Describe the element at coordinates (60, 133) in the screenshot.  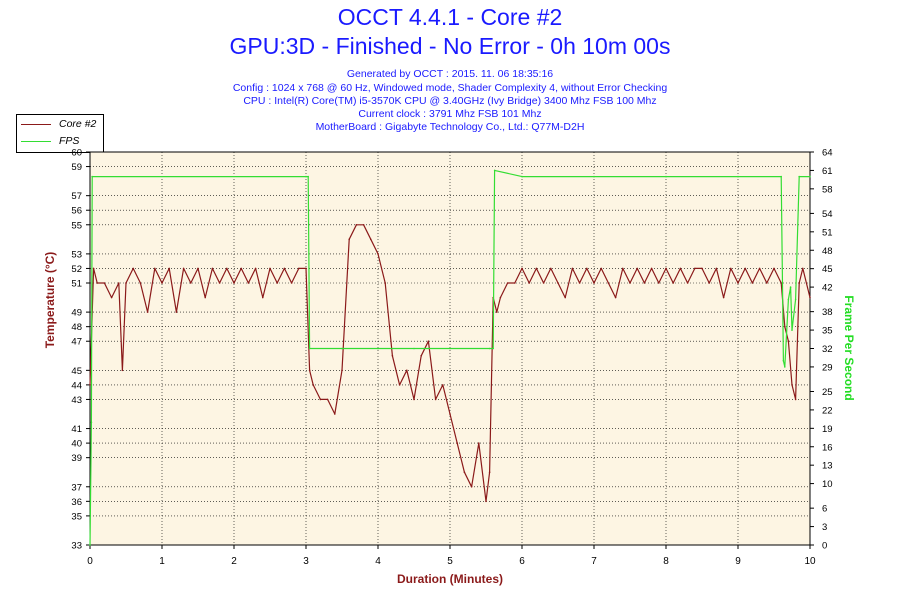
I see `chart-legend: Core #2 FPS` at that location.